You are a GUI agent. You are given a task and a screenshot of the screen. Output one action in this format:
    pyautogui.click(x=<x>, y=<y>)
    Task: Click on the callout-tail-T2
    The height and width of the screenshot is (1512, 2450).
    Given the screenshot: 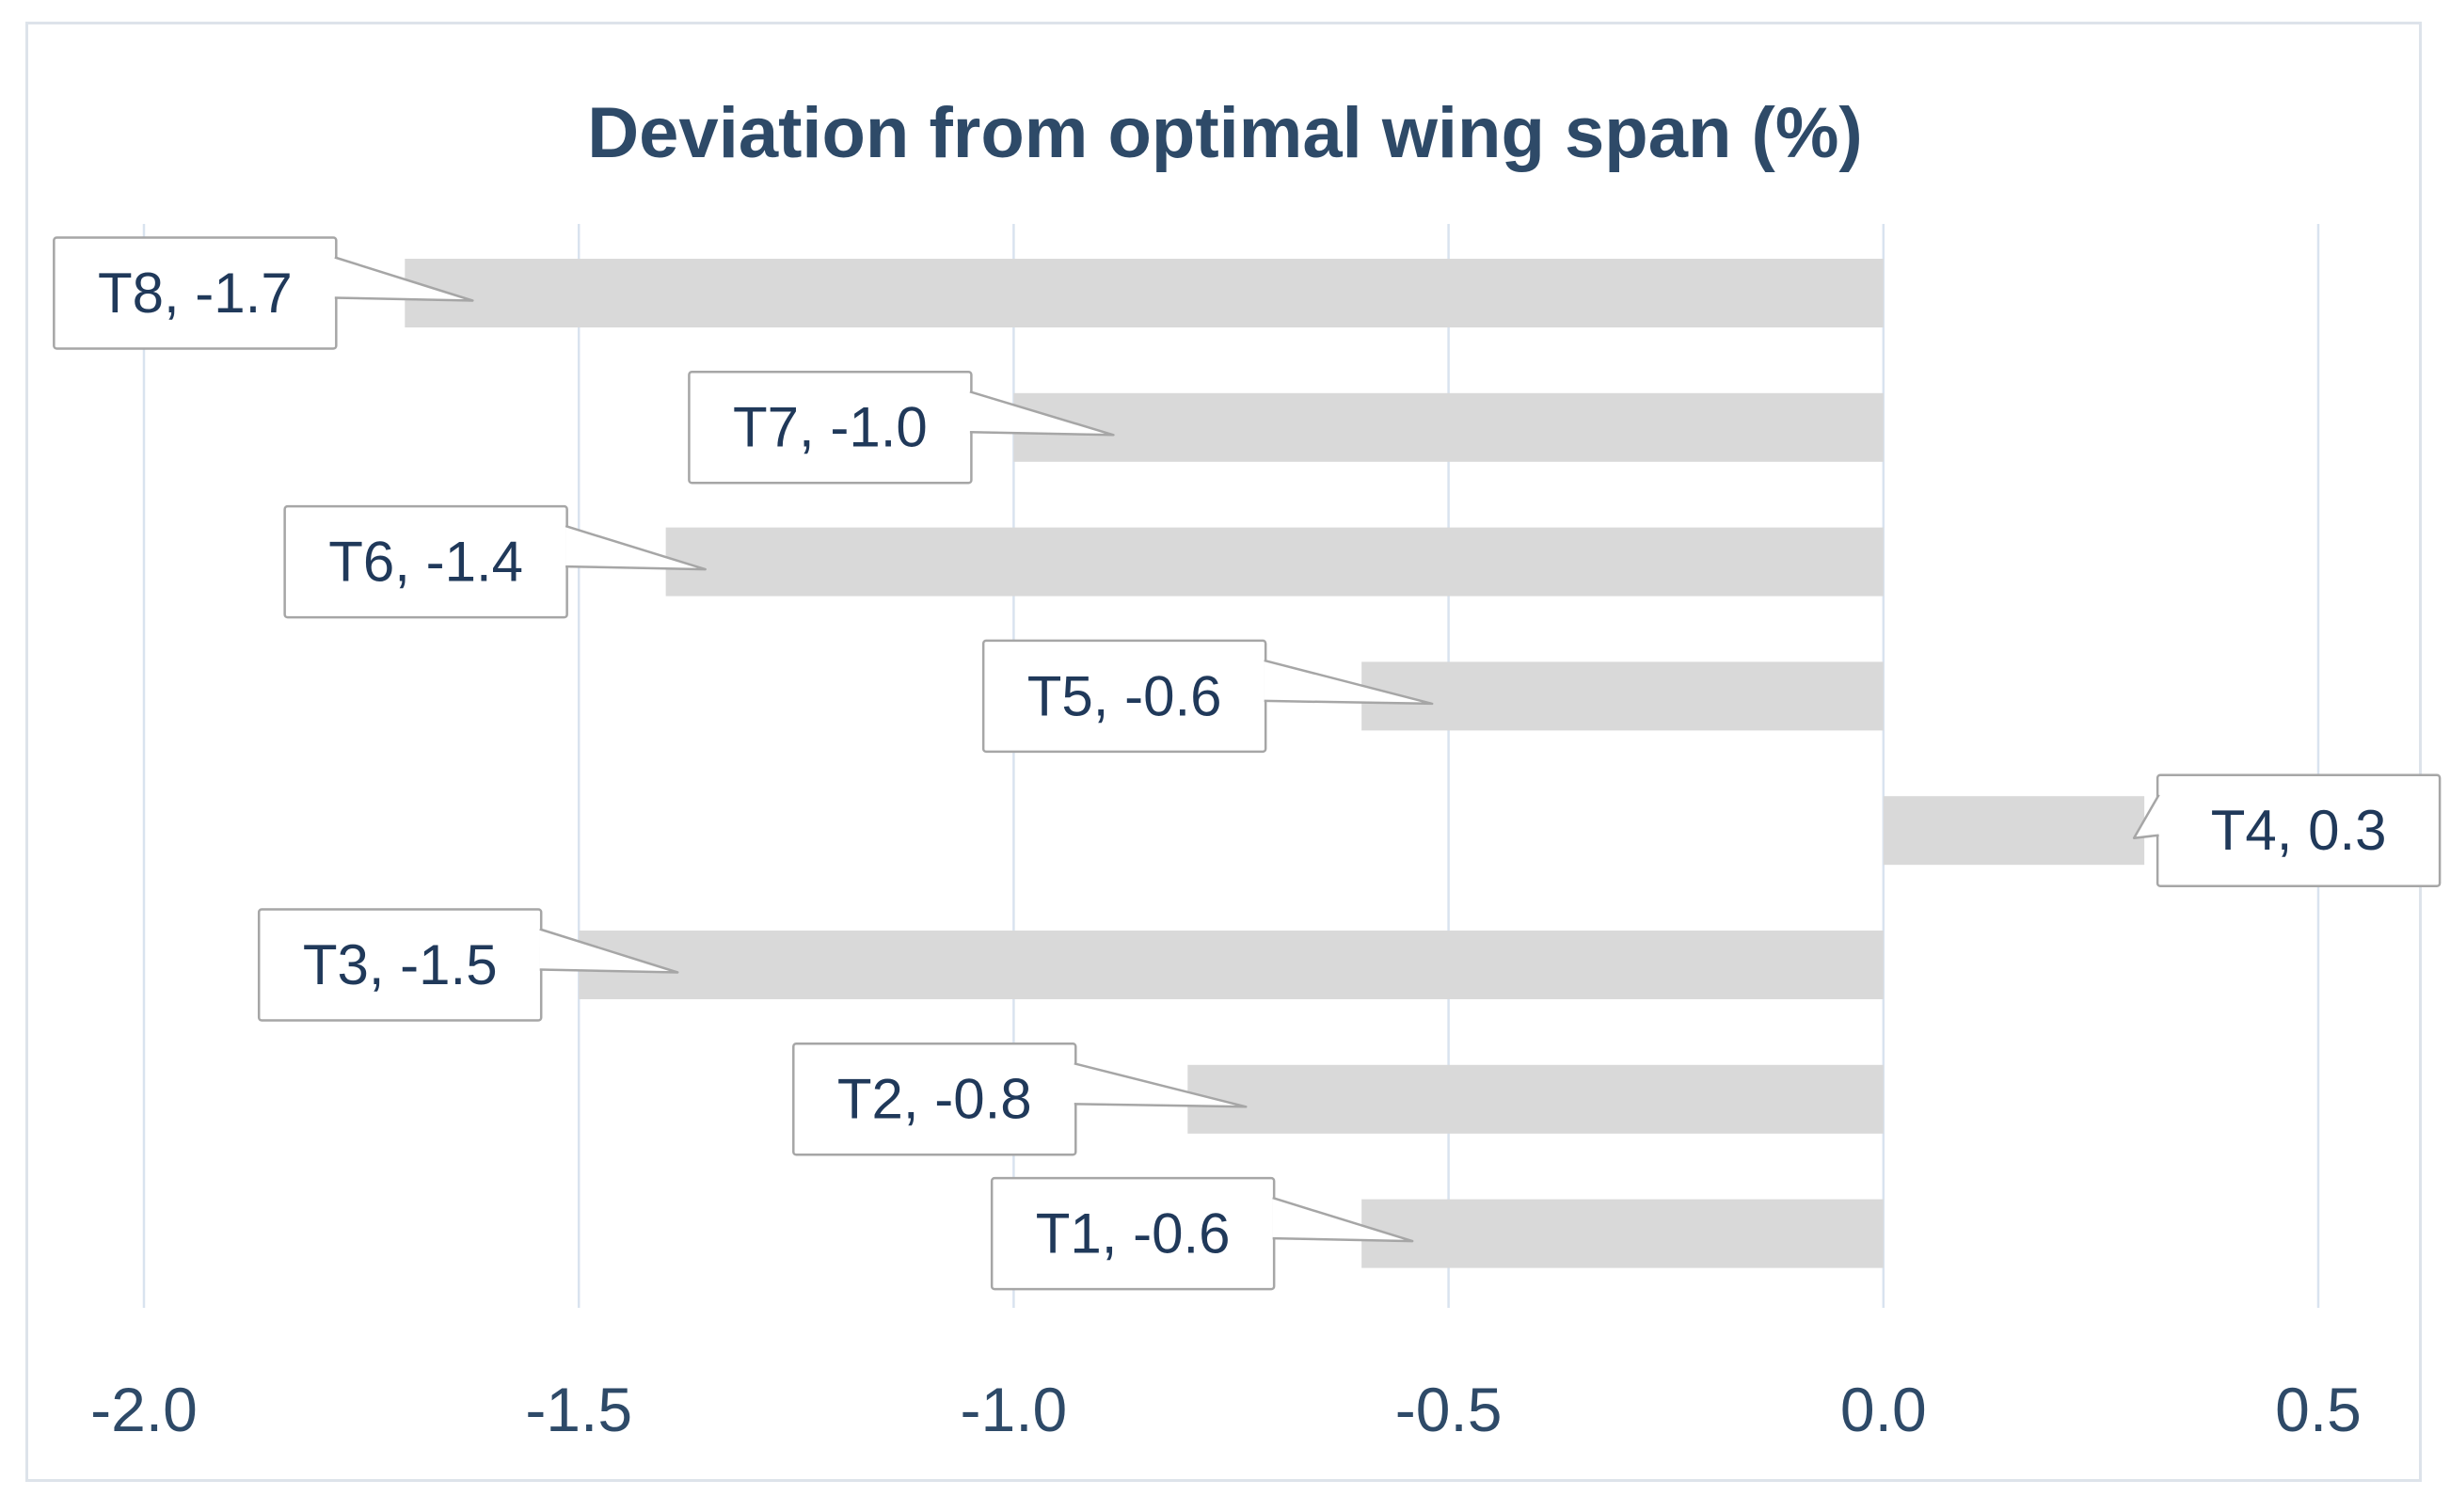 What is the action you would take?
    pyautogui.click(x=1161, y=1085)
    